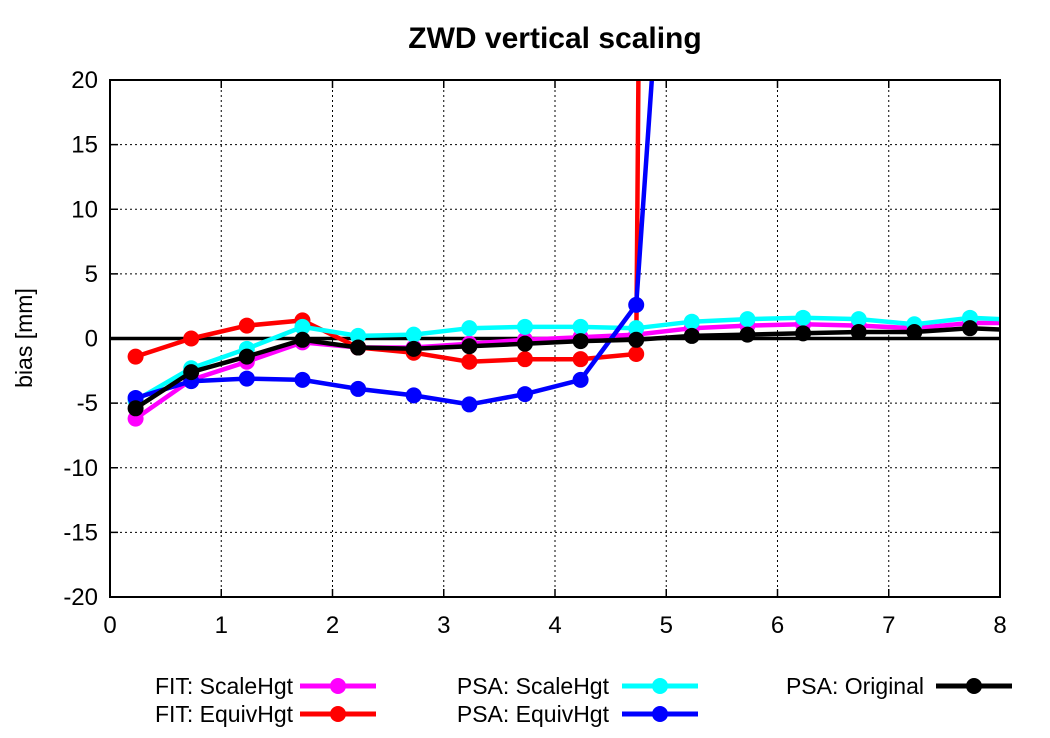 The width and height of the screenshot is (1050, 738). I want to click on chart-title: ZWD vertical scaling, so click(554, 38).